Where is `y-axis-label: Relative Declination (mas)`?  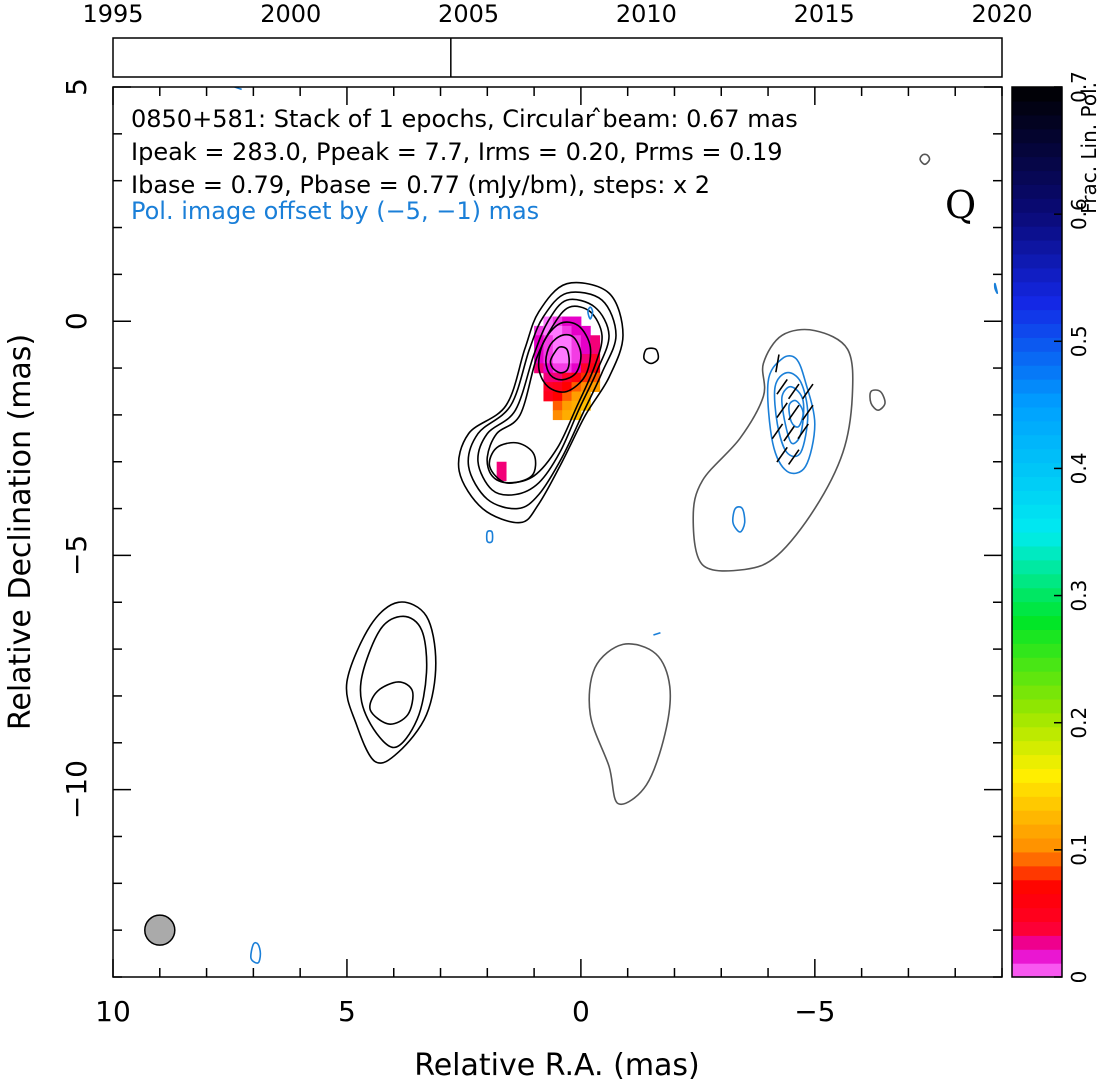
y-axis-label: Relative Declination (mas) is located at coordinates (20, 532).